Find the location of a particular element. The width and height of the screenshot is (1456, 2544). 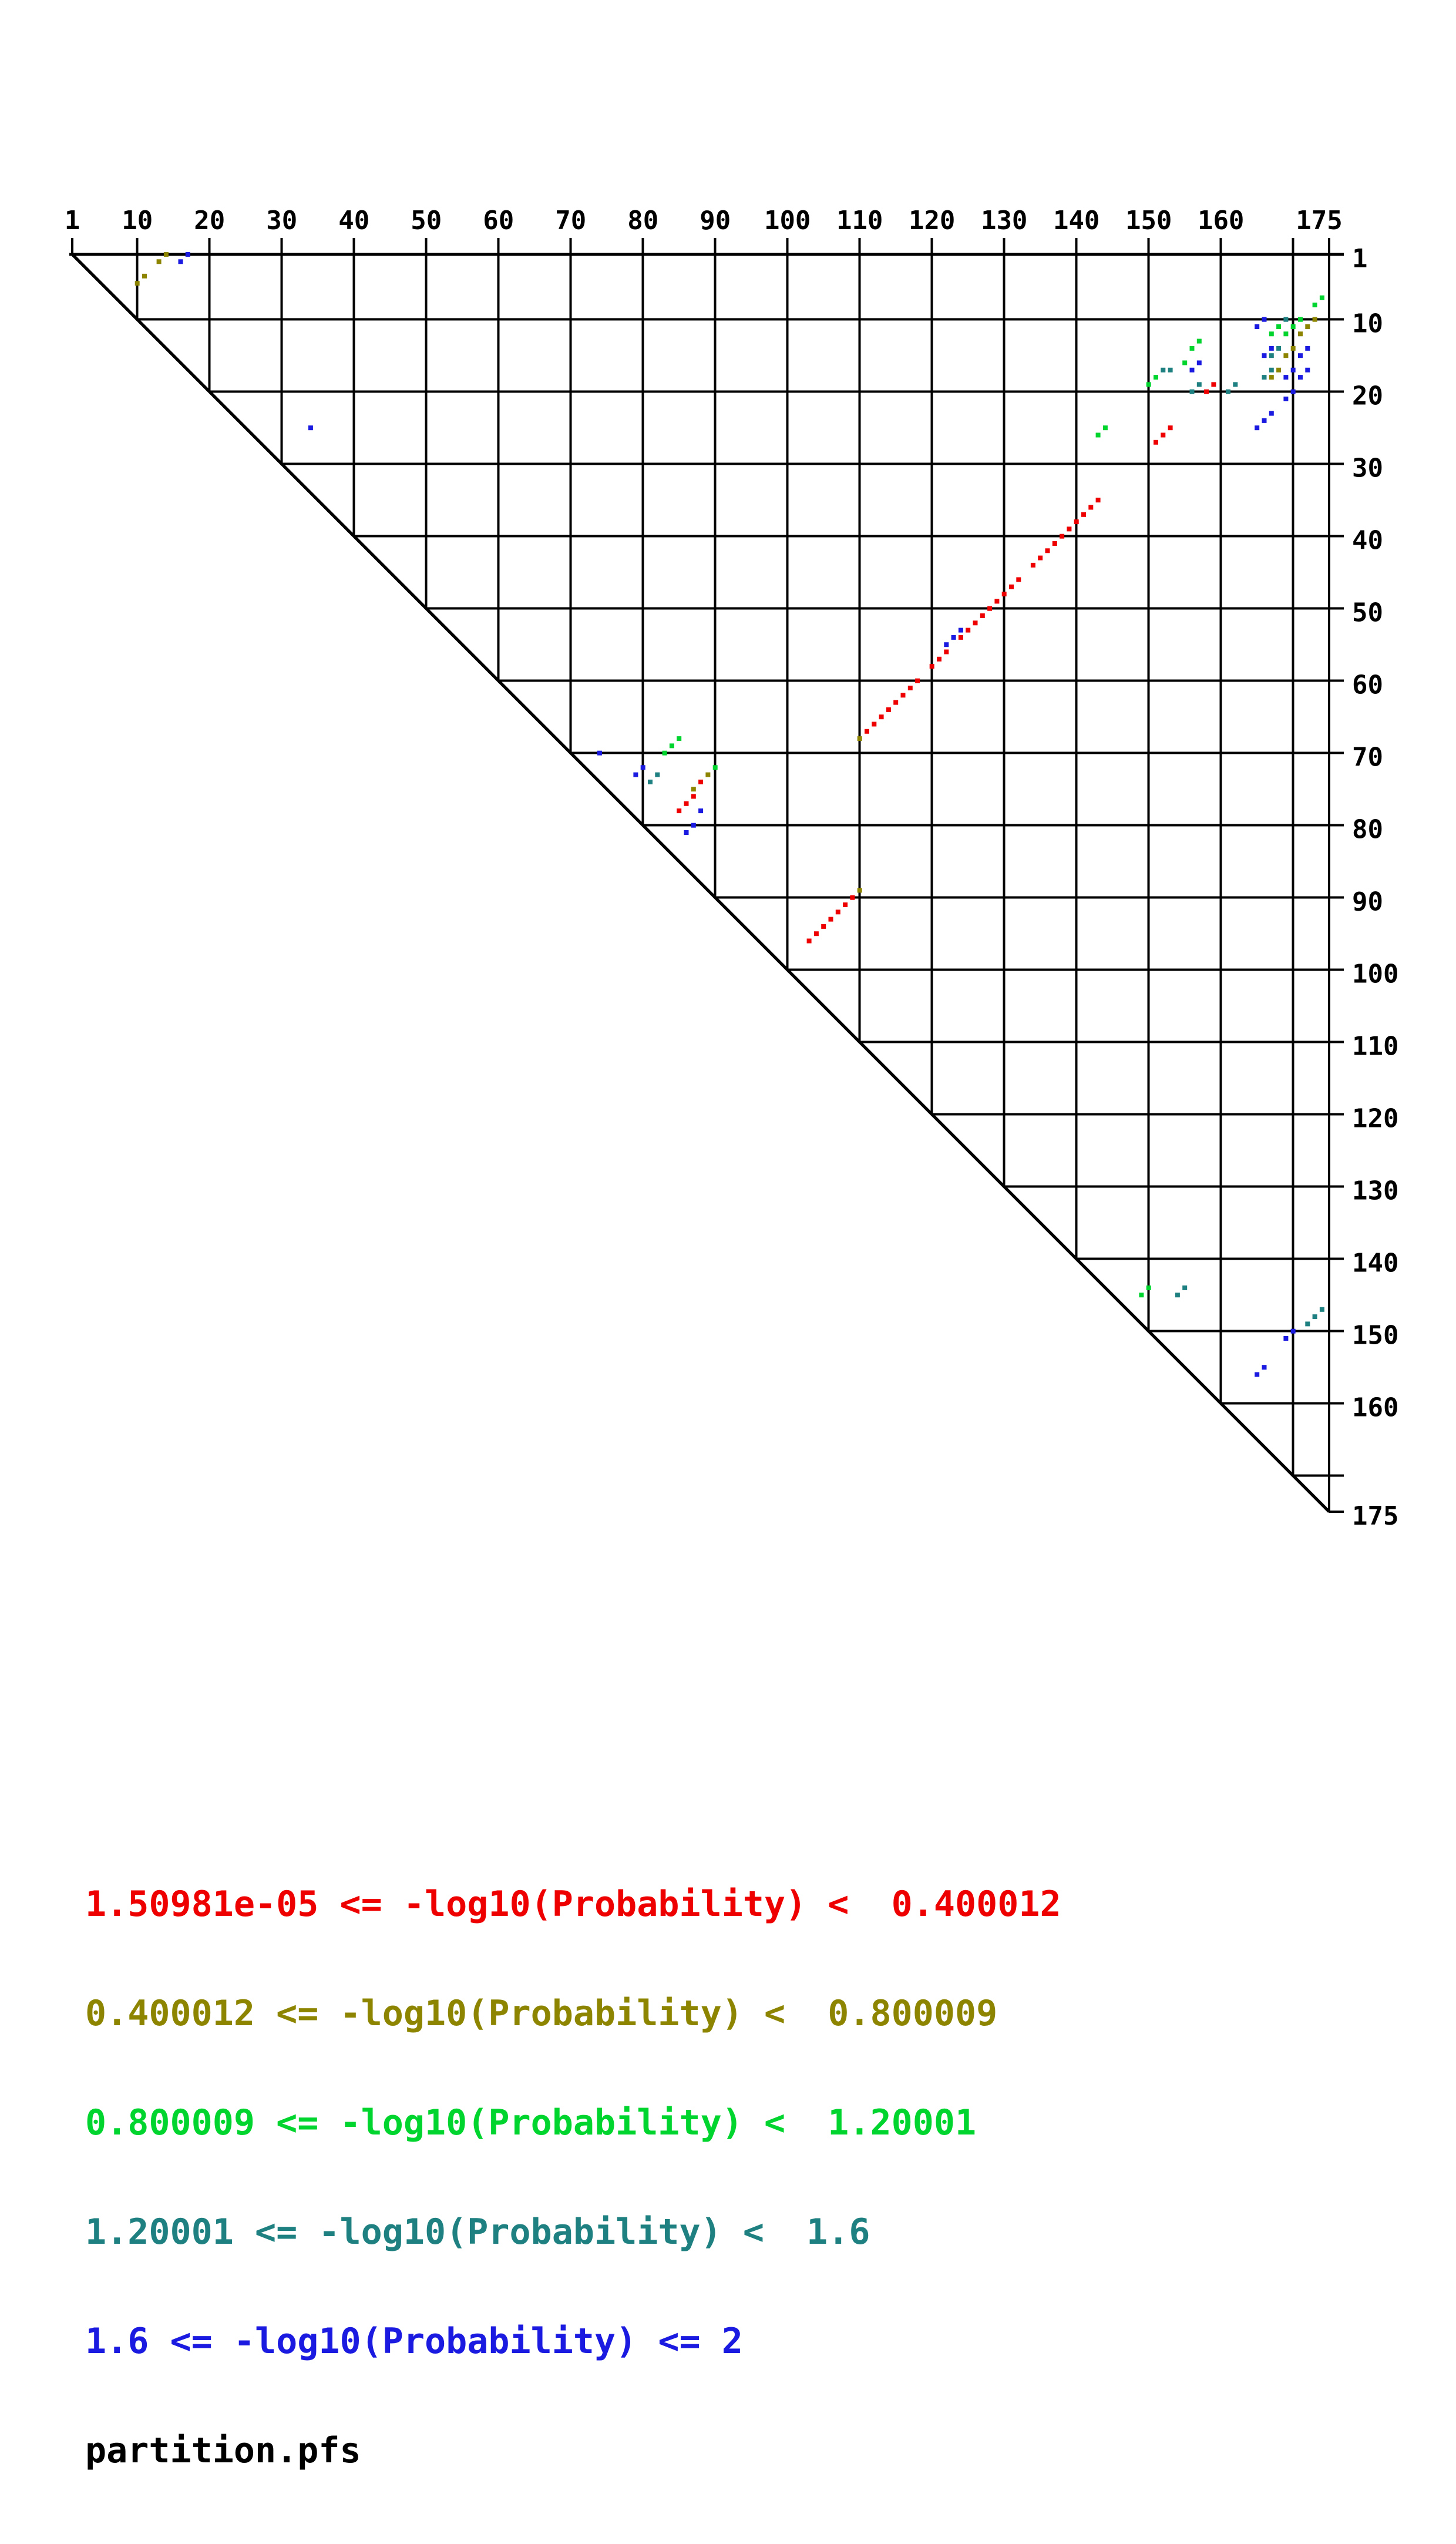

y-axis-tick-label: 140 is located at coordinates (1375, 1263).